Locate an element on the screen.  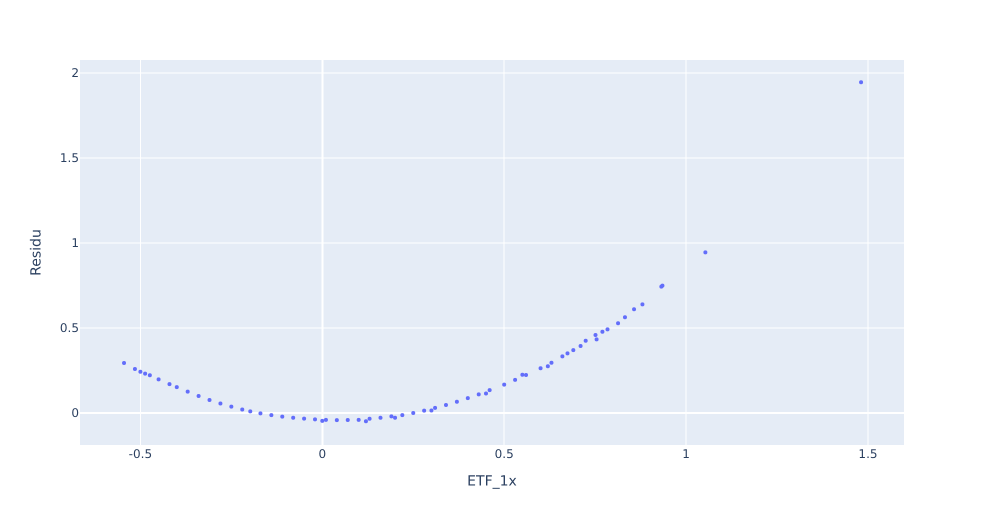
x-tick-label: 0.5 is located at coordinates (504, 454).